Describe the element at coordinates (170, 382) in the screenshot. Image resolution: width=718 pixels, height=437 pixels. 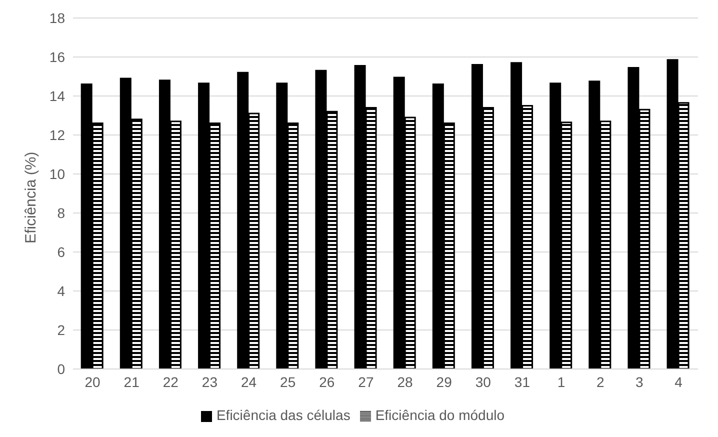
I see `x-tick-label: 22` at that location.